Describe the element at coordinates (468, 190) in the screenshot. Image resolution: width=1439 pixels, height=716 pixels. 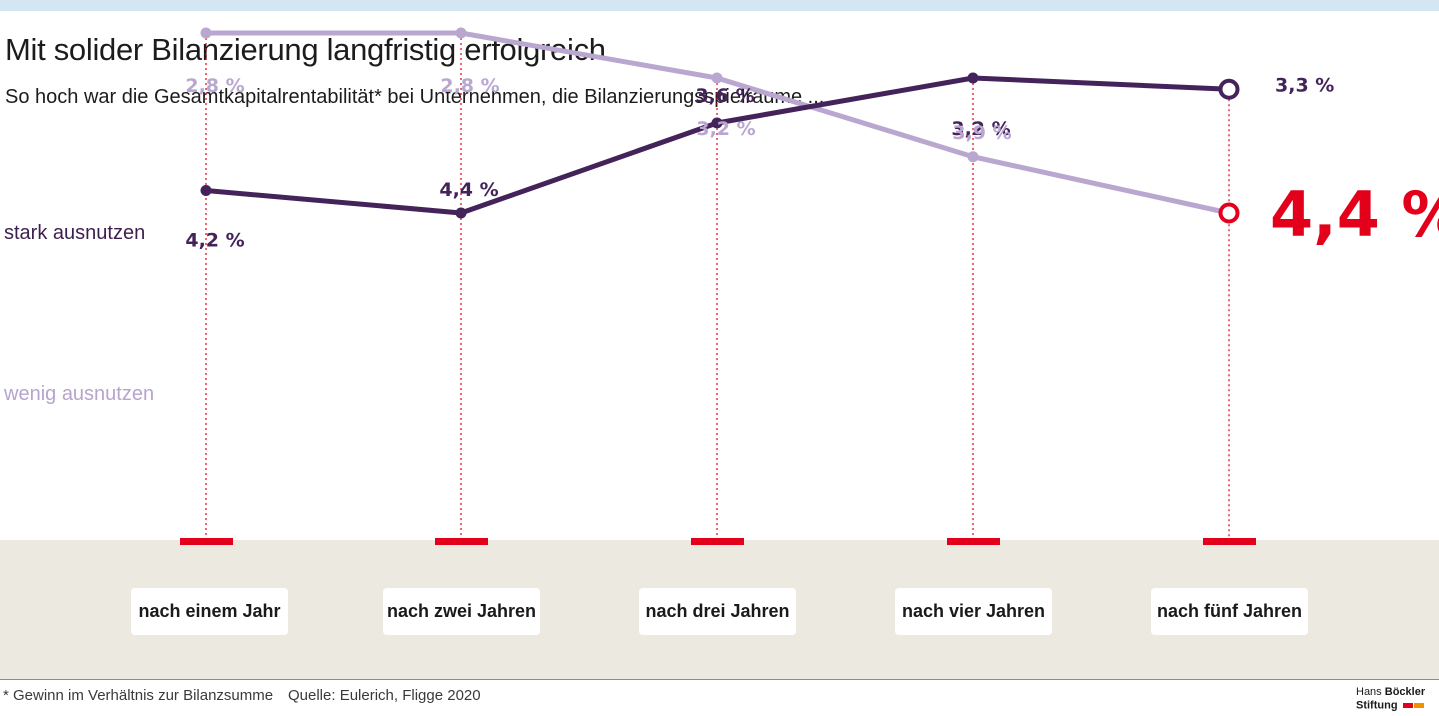
I see `value-label-strong-2: 4,4 %` at that location.